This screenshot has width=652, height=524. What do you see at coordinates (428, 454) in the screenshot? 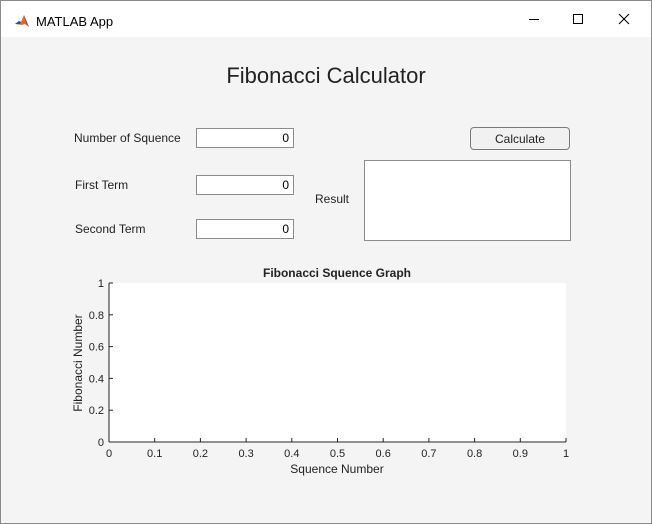
I see `x-tick-label: 0.7` at bounding box center [428, 454].